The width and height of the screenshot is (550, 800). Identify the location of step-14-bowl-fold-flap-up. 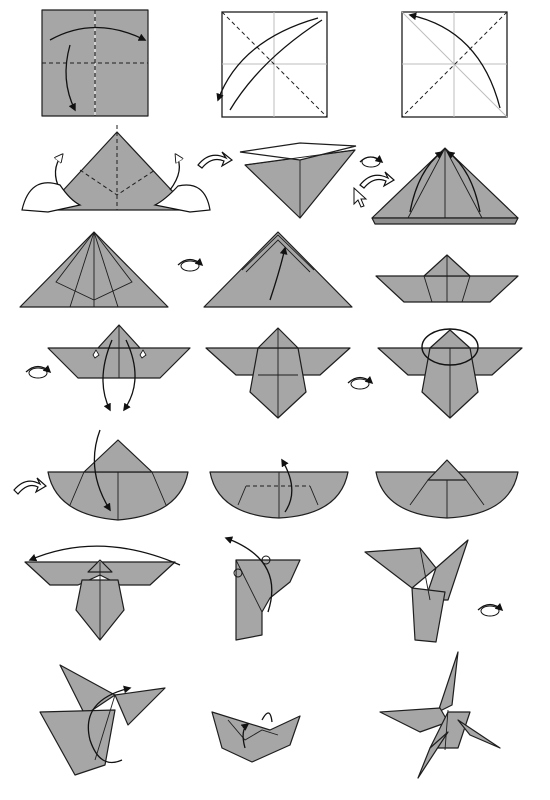
(279, 488).